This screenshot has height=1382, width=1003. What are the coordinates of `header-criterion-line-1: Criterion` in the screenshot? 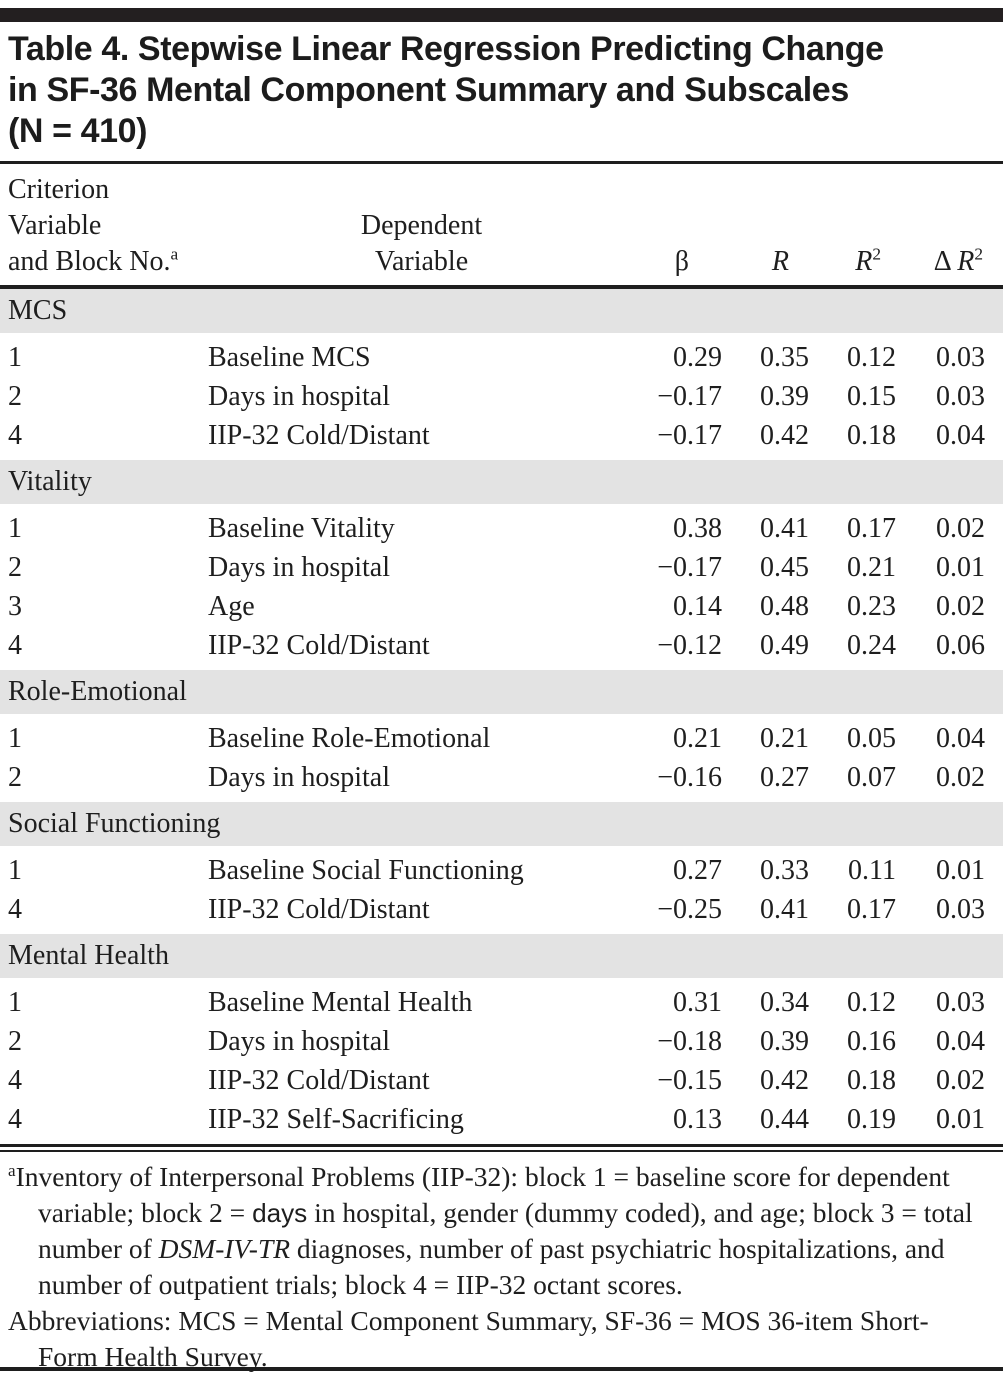 It's located at (59, 189).